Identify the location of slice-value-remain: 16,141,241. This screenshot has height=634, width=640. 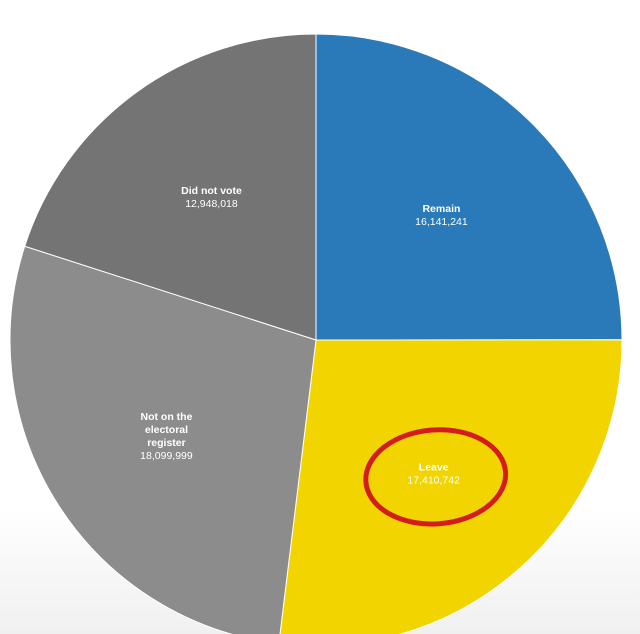
(441, 222).